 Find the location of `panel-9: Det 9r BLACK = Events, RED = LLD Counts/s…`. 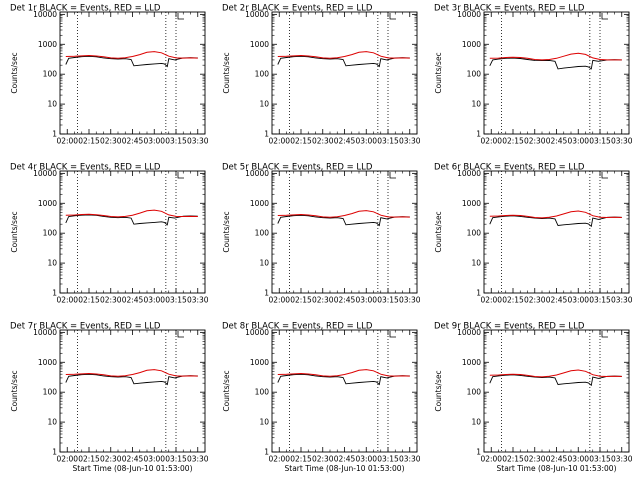

panel-9: Det 9r BLACK = Events, RED = LLD Counts/s… is located at coordinates (533, 398).